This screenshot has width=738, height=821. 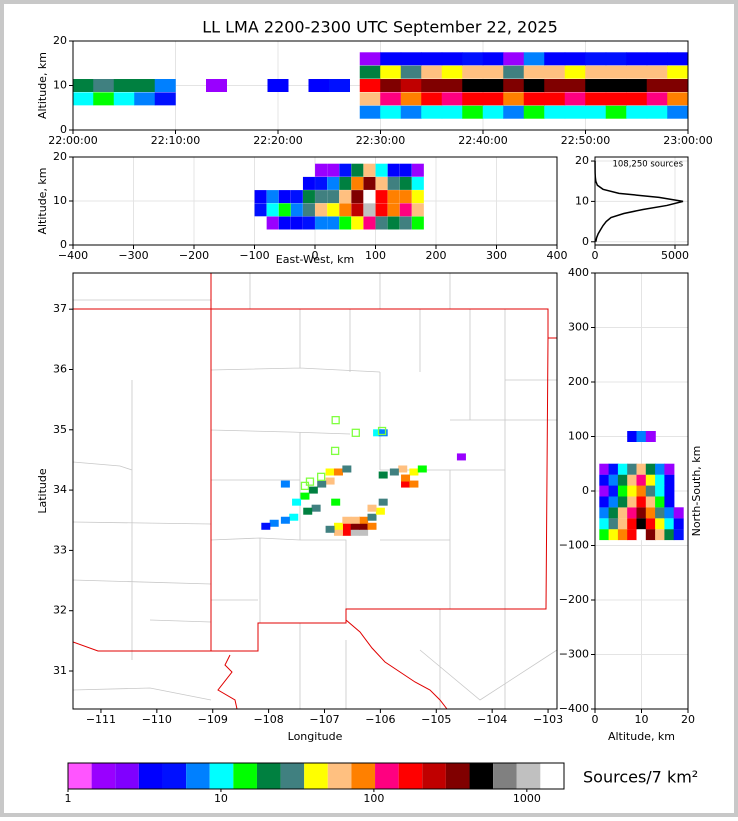 I want to click on y-tick-label: 20, so click(x=582, y=160).